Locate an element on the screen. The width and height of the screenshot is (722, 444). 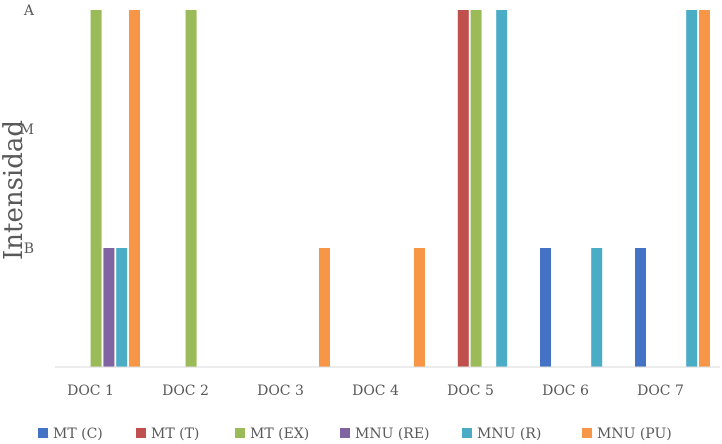
legend-item: MT (T) is located at coordinates (167, 434).